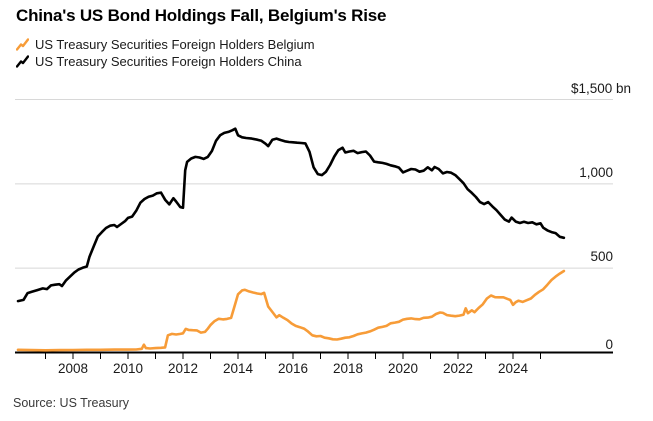  I want to click on china-line-marker-icon, so click(22, 61).